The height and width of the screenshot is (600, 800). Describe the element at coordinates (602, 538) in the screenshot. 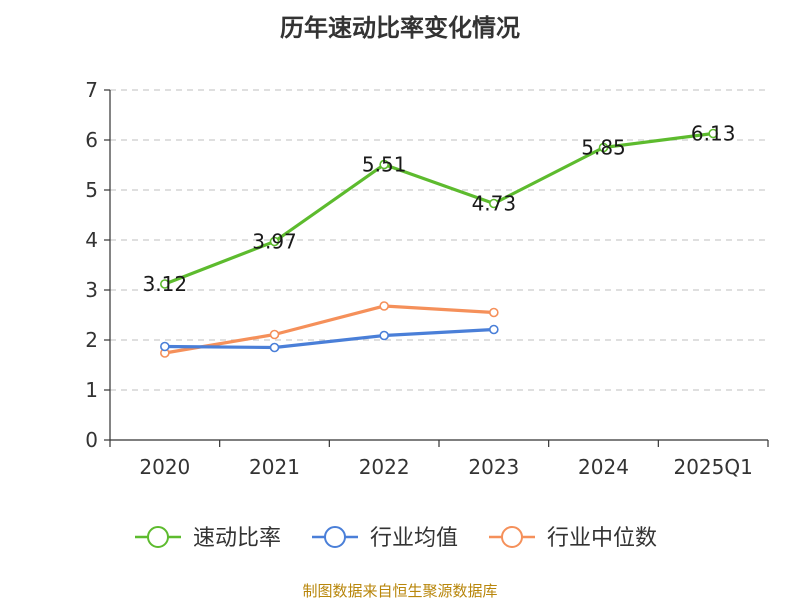

I see `legend-label: 行业中位数` at that location.